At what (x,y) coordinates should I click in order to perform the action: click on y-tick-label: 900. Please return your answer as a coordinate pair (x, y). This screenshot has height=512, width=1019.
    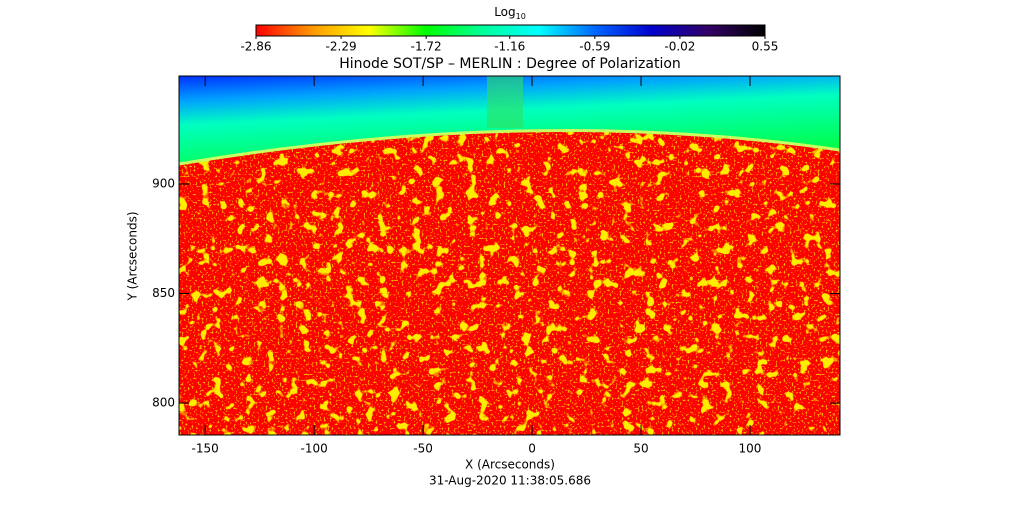
    Looking at the image, I should click on (163, 183).